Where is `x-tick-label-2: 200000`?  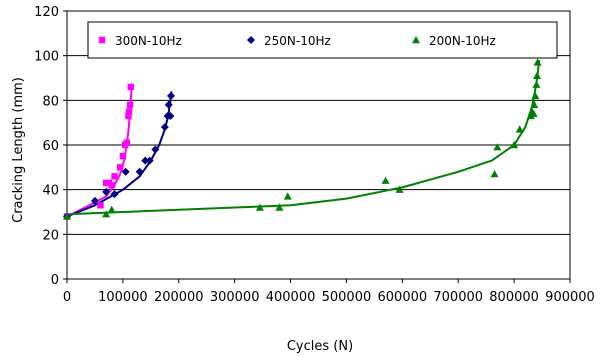
x-tick-label-2: 200000 is located at coordinates (179, 297).